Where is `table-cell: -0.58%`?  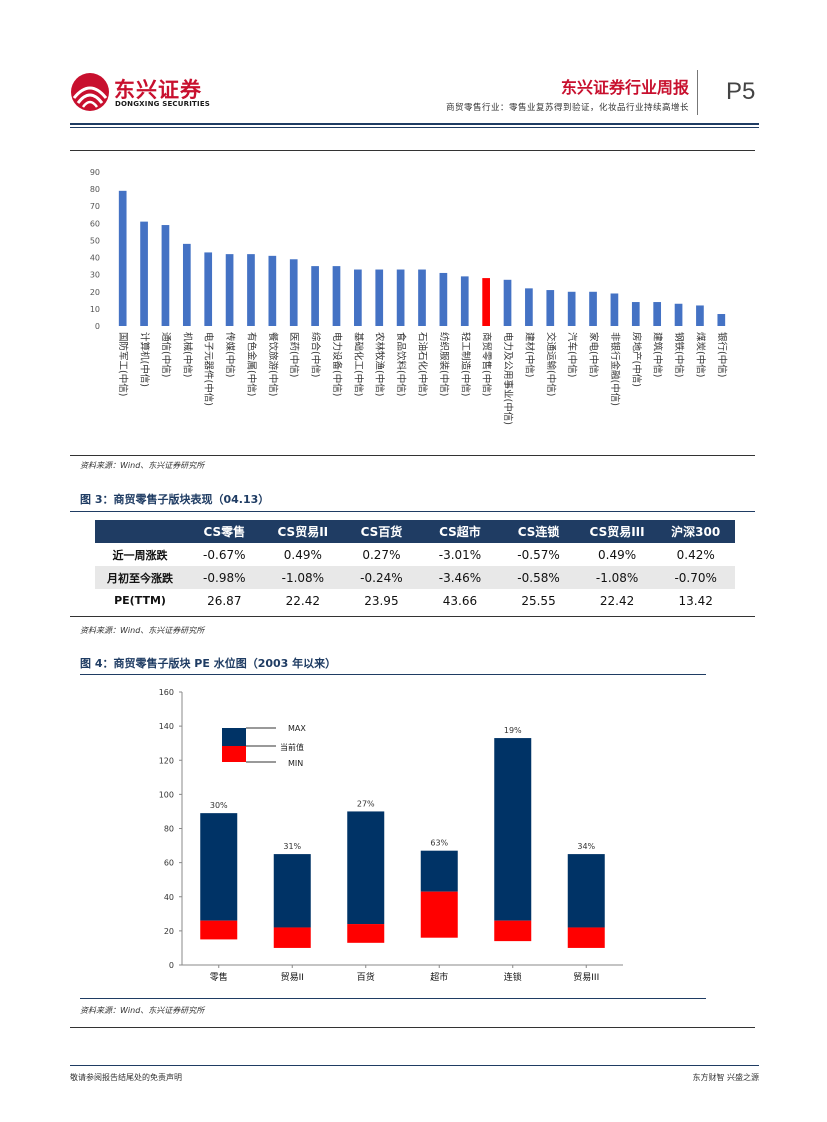 table-cell: -0.58% is located at coordinates (538, 577).